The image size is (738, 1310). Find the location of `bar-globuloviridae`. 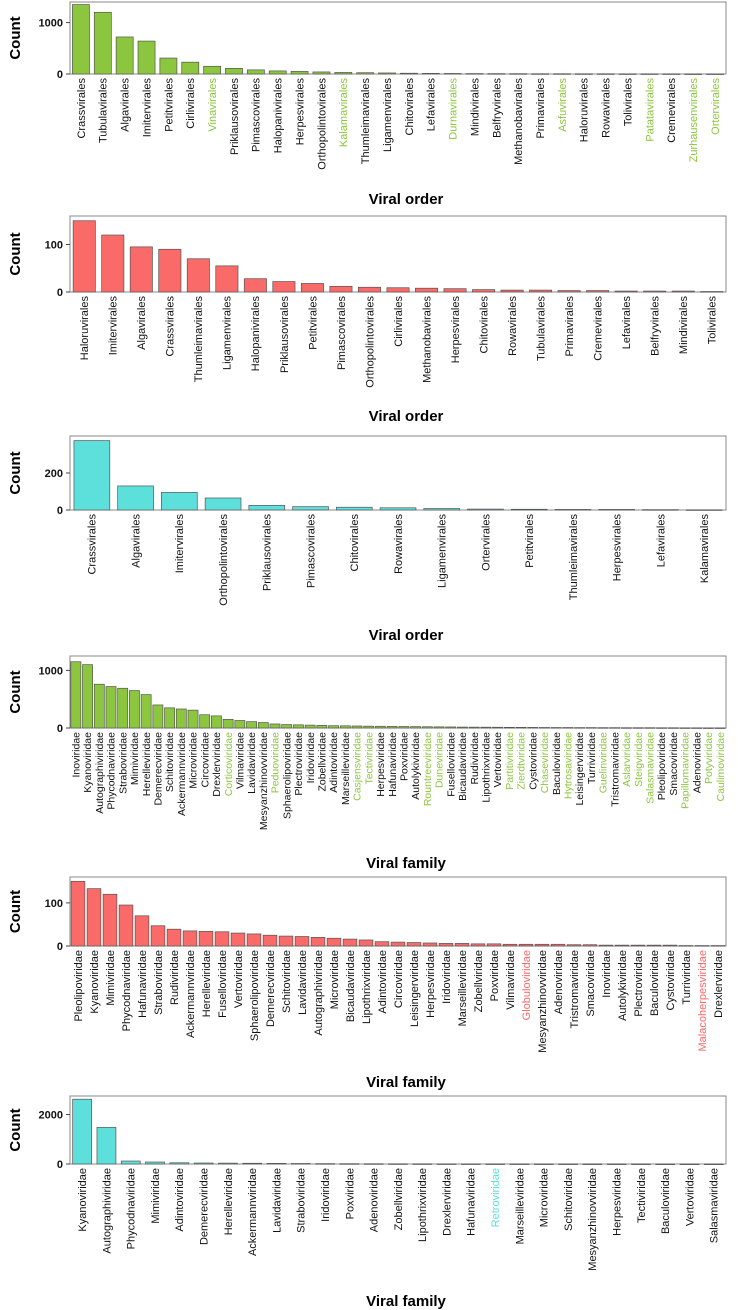

bar-globuloviridae is located at coordinates (526, 945).